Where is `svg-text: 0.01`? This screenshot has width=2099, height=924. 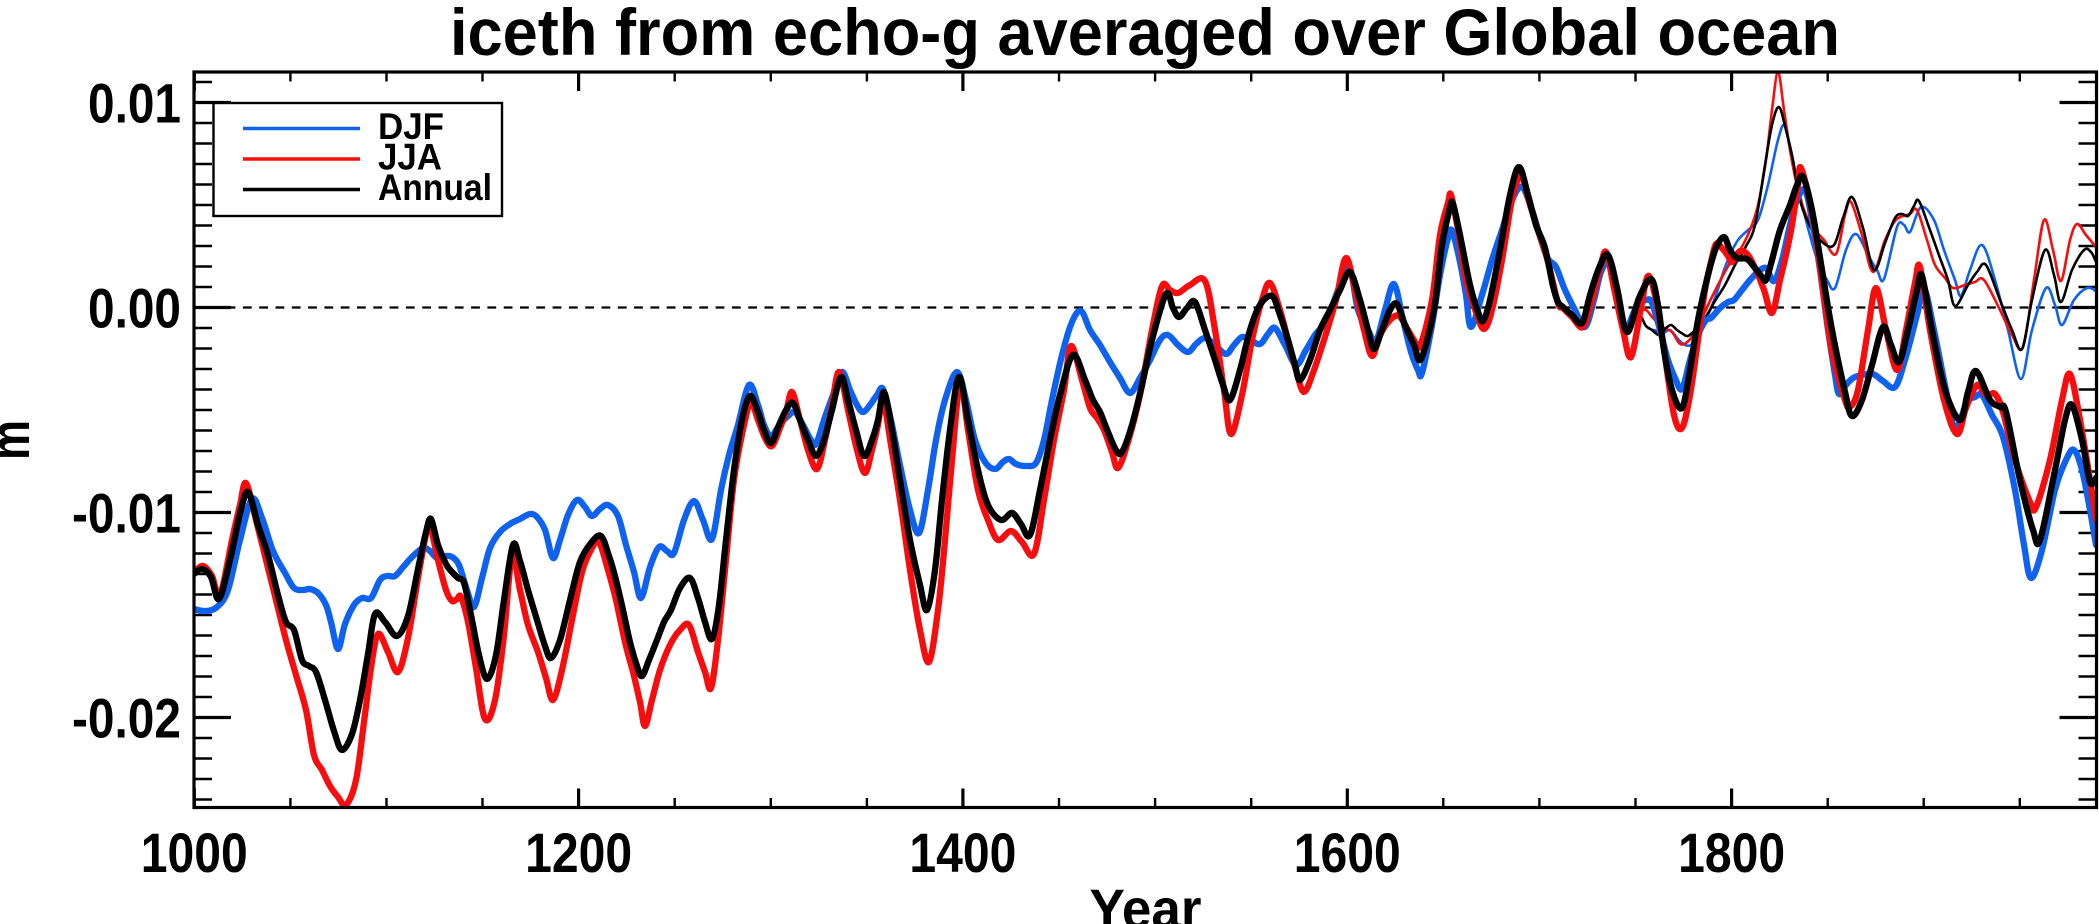 svg-text: 0.01 is located at coordinates (134, 103).